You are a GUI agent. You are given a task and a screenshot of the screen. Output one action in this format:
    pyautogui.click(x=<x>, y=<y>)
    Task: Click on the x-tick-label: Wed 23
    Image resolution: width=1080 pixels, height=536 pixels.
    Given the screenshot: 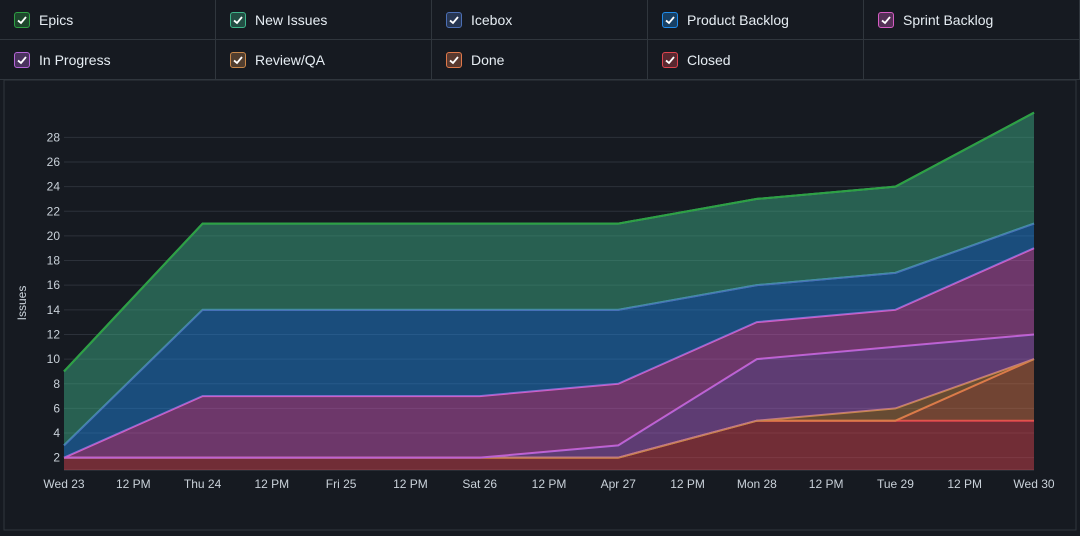 What is the action you would take?
    pyautogui.click(x=63, y=484)
    